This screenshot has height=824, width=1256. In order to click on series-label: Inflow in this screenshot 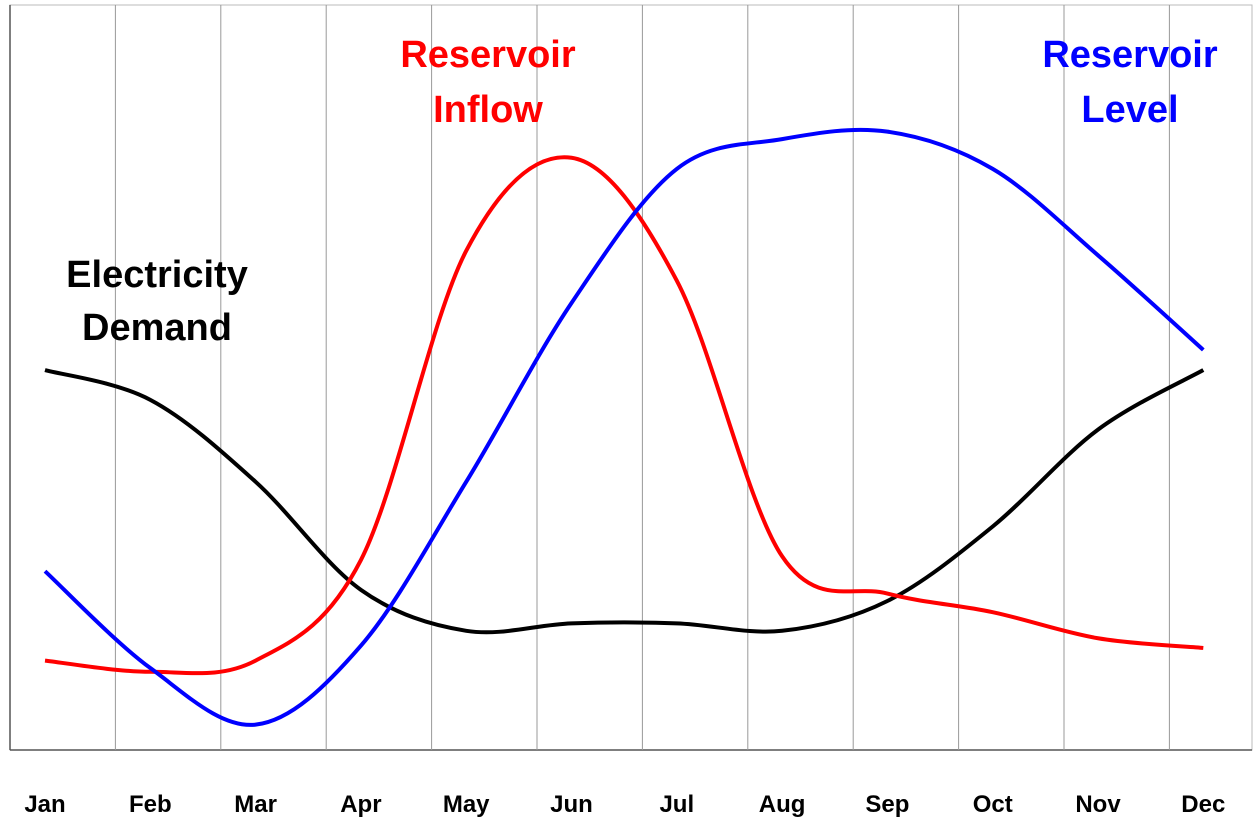, I will do `click(488, 110)`.